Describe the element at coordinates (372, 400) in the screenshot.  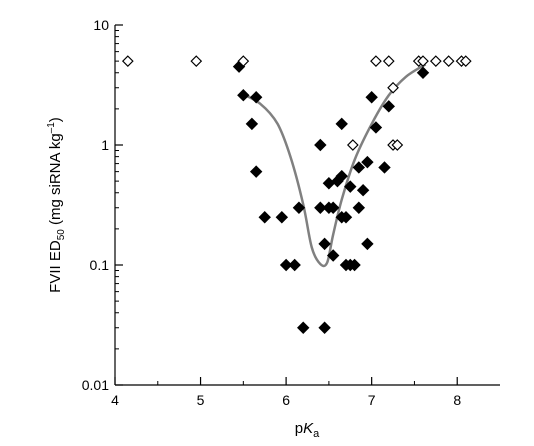
I see `x-tick-label: 7` at that location.